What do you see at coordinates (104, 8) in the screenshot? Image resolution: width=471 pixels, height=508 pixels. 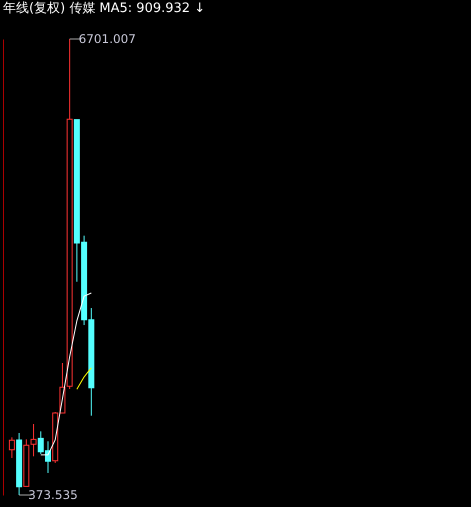 I see `chart-title: 年线(复权) 传媒 MA5: 909.932 ↓` at bounding box center [104, 8].